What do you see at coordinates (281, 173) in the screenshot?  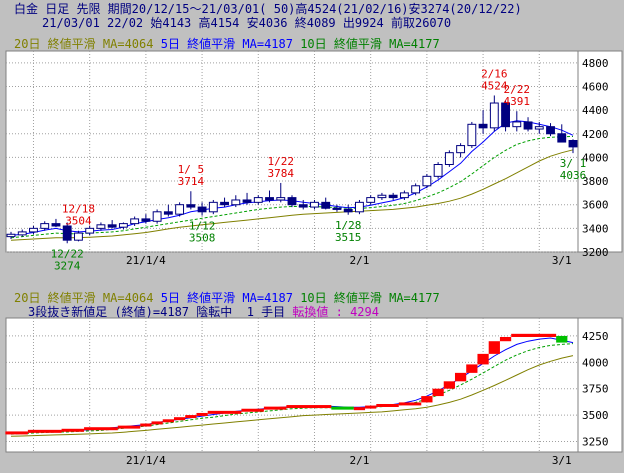 I see `annotation-value: 3784` at bounding box center [281, 173].